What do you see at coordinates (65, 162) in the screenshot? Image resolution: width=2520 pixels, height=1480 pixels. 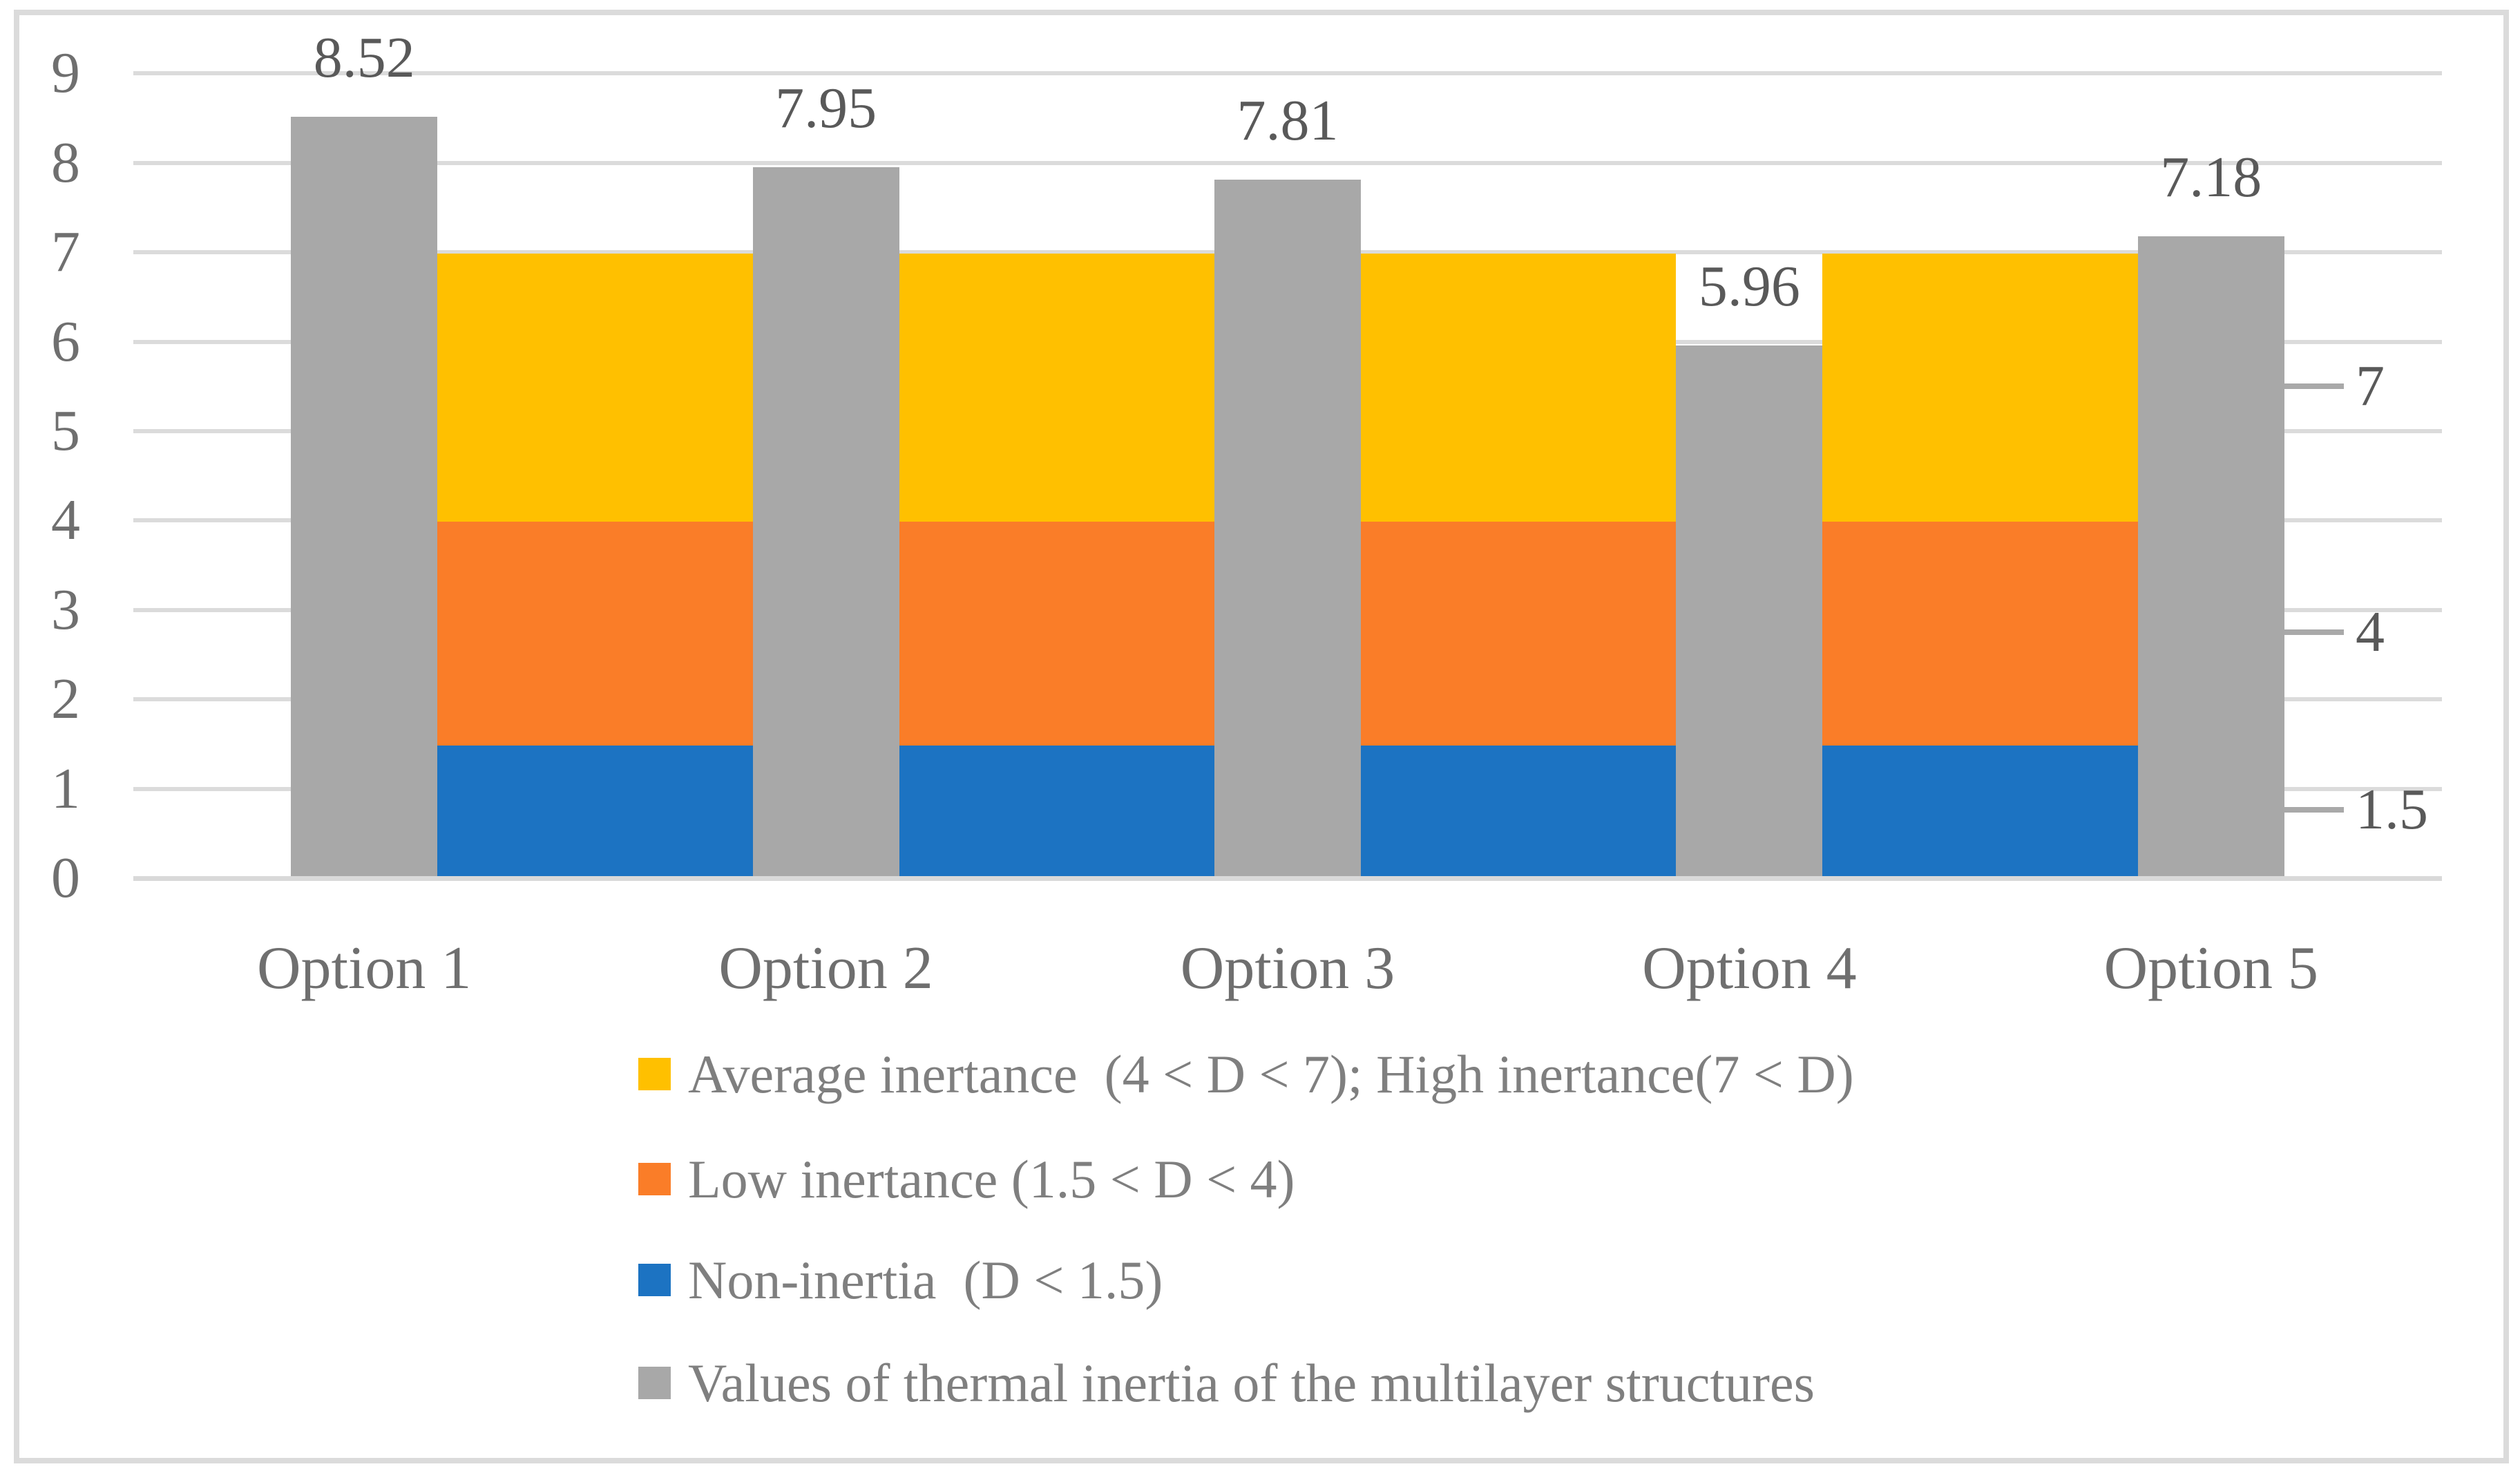 I see `y-axis-tick-label: 8` at bounding box center [65, 162].